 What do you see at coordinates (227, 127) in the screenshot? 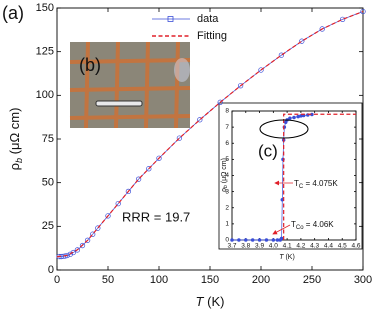
I see `y-tick-label: 7` at bounding box center [227, 127].